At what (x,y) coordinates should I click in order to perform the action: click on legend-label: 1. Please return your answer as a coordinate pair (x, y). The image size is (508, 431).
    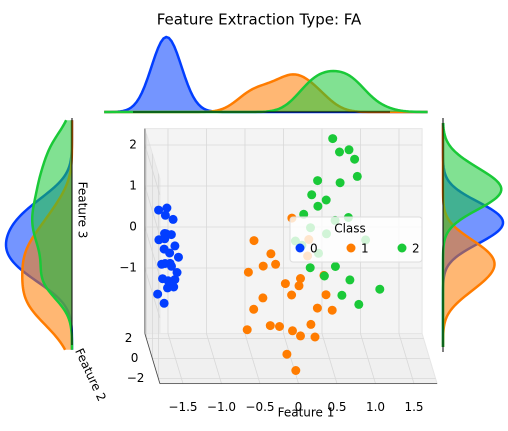
    Looking at the image, I should click on (365, 249).